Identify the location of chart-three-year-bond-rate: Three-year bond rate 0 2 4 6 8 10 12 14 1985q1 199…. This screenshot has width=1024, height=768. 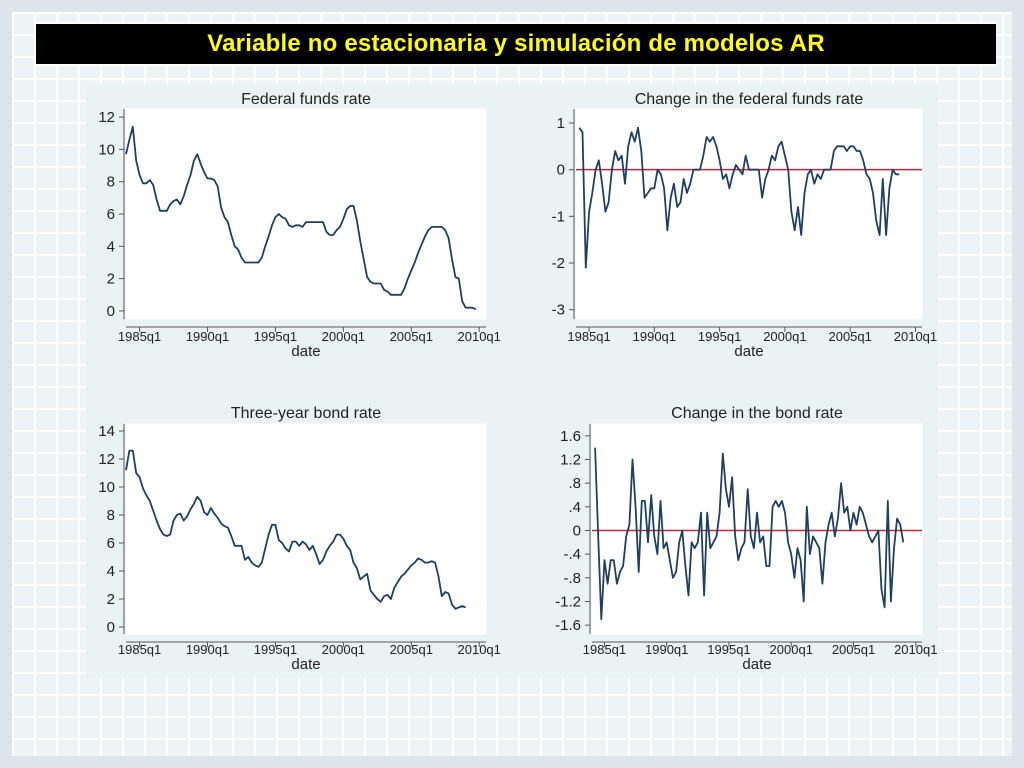
(299, 539).